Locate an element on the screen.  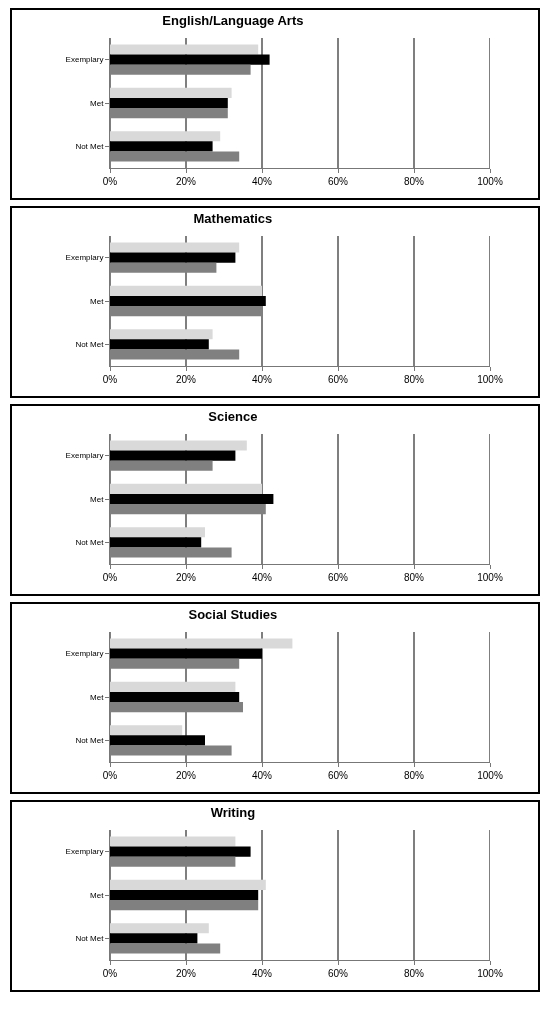
chart-title: Mathematics is located at coordinates (233, 218).